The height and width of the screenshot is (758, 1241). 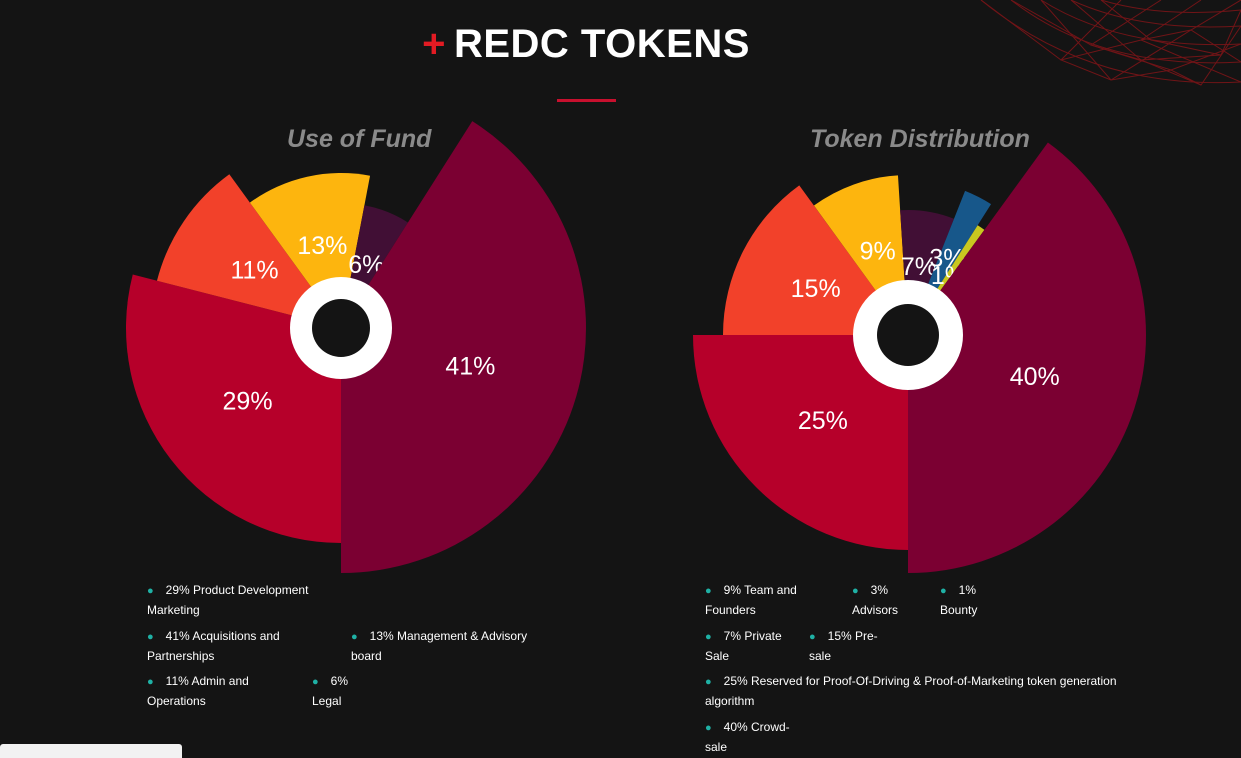 I want to click on pie-slice-40pct, so click(x=1027, y=357).